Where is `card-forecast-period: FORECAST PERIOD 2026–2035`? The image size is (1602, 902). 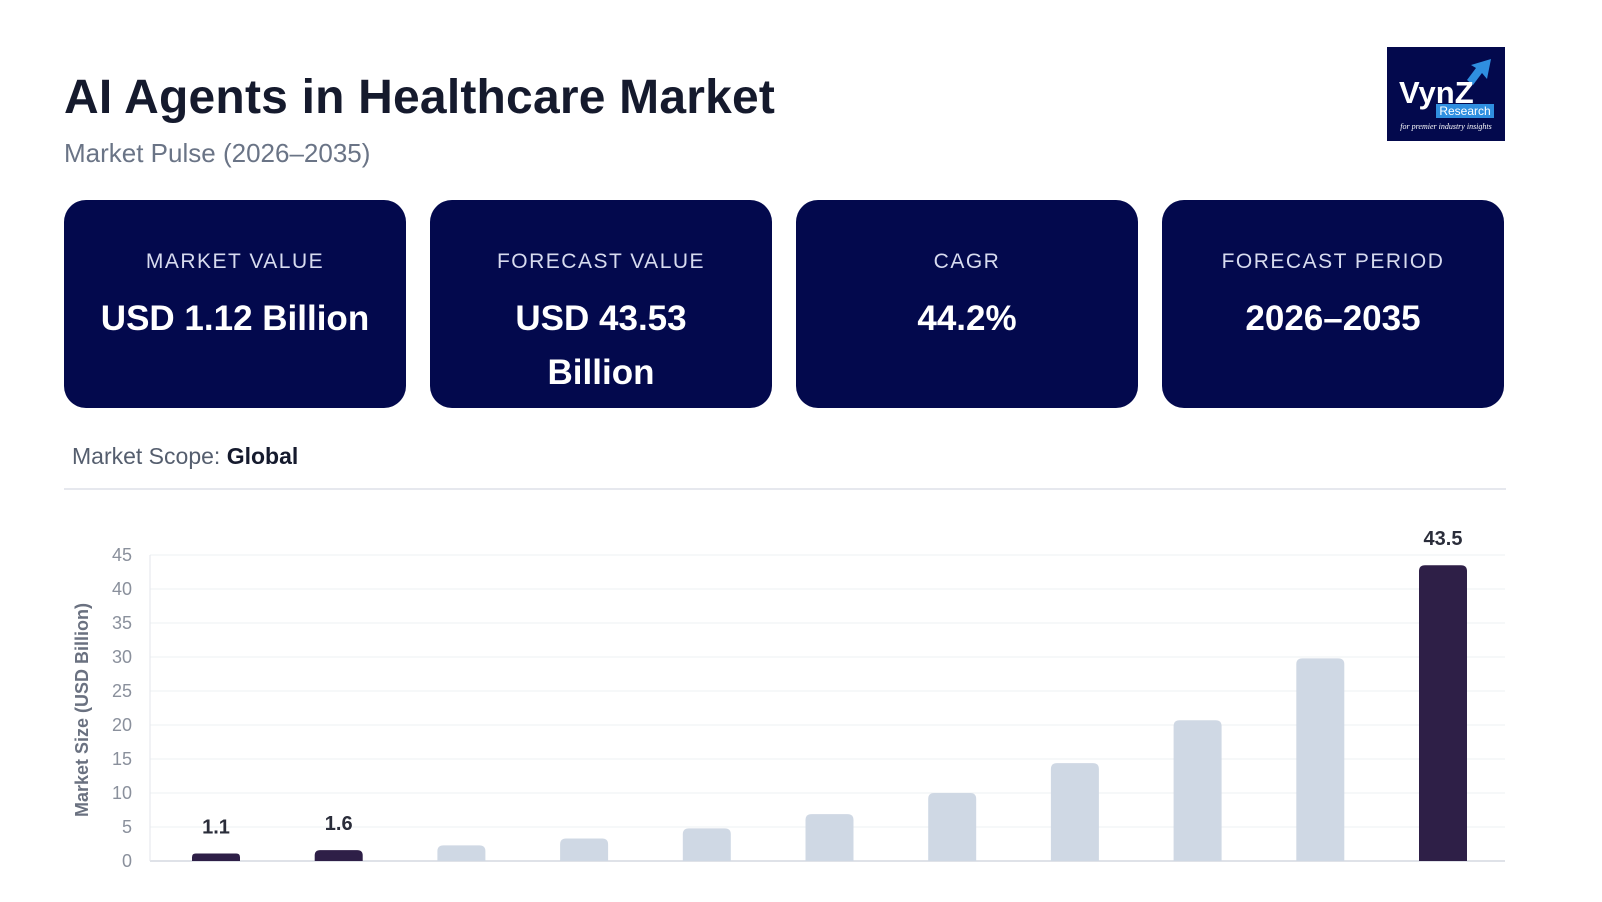 card-forecast-period: FORECAST PERIOD 2026–2035 is located at coordinates (1333, 304).